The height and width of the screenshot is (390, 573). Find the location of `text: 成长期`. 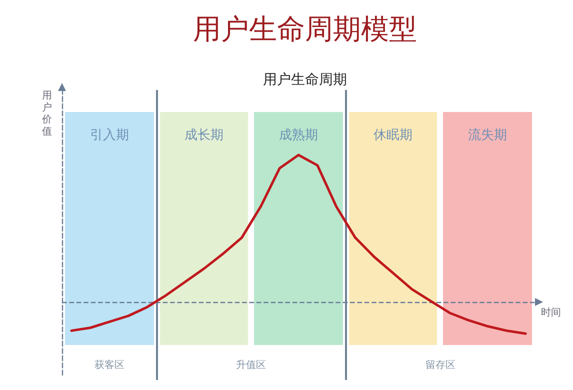

text: 成长期 is located at coordinates (203, 135).